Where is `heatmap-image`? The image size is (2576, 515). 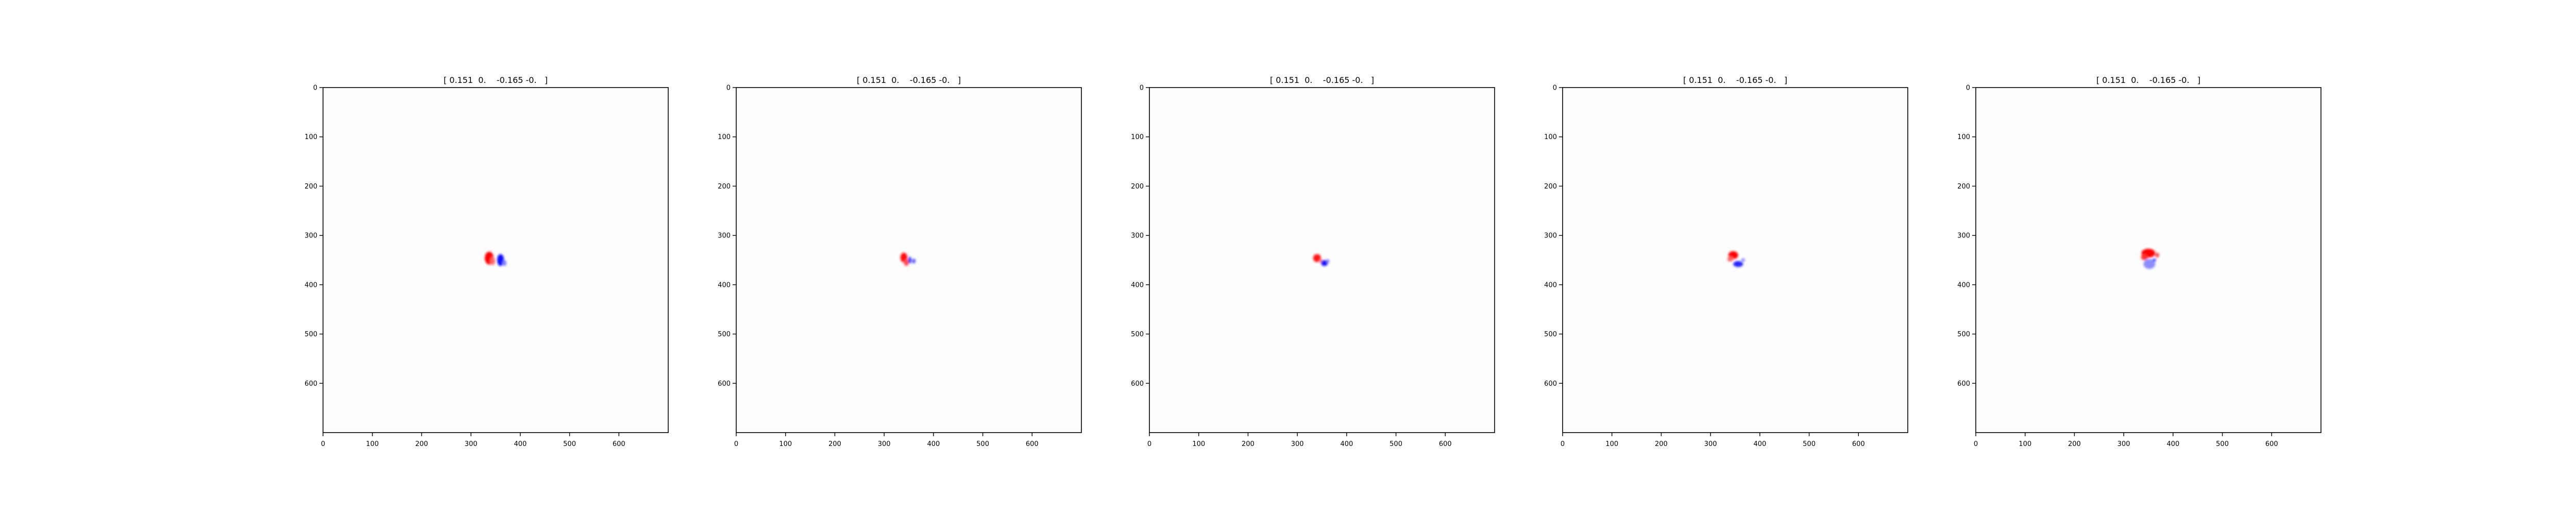
heatmap-image is located at coordinates (495, 260).